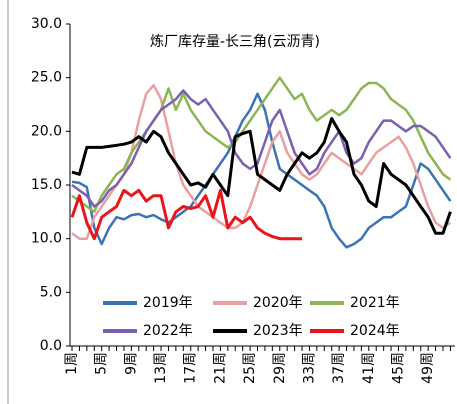 This screenshot has width=457, height=404. Describe the element at coordinates (309, 368) in the screenshot. I see `x-tick-label: 33周` at that location.